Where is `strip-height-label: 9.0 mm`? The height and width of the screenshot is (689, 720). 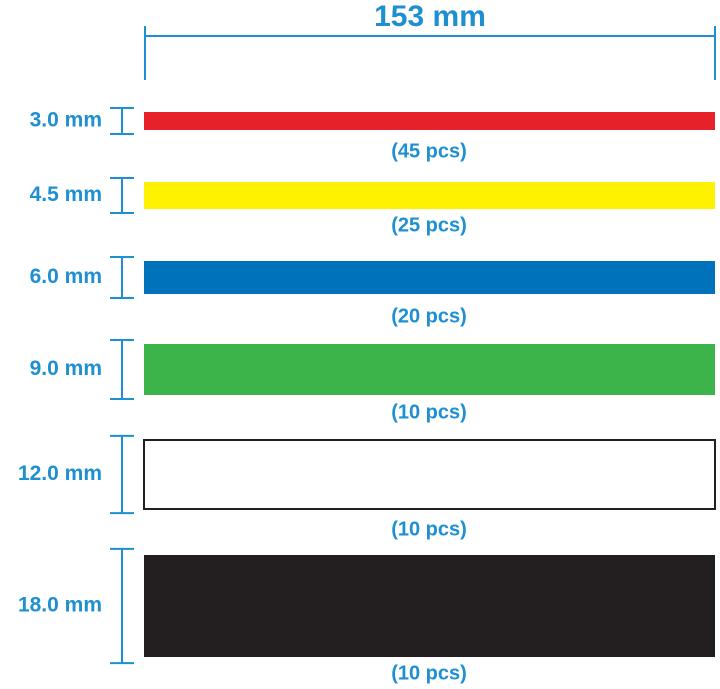
strip-height-label: 9.0 mm is located at coordinates (66, 368).